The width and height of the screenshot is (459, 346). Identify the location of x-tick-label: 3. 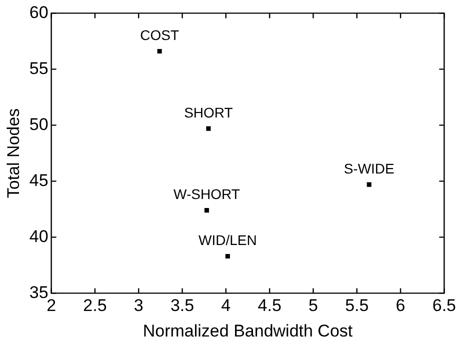
(139, 306).